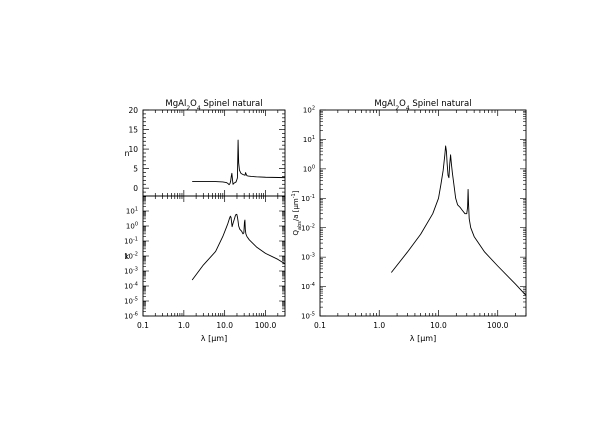 The height and width of the screenshot is (424, 600). What do you see at coordinates (135, 188) in the screenshot?
I see `y-tick-label: 0` at bounding box center [135, 188].